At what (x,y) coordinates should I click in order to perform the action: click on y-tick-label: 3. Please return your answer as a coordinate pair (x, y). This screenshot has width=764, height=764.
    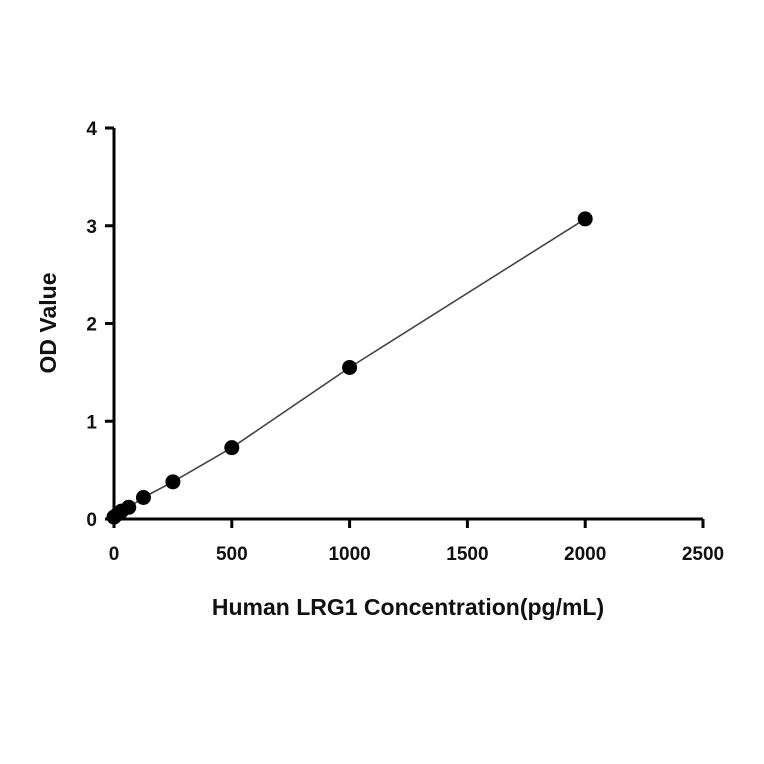
    Looking at the image, I should click on (91, 227).